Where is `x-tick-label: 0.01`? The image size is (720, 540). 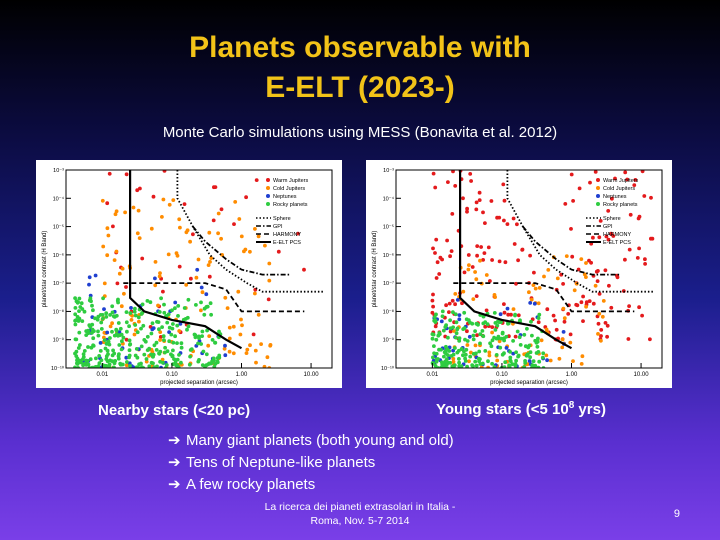
x-tick-label: 0.01 is located at coordinates (103, 375).